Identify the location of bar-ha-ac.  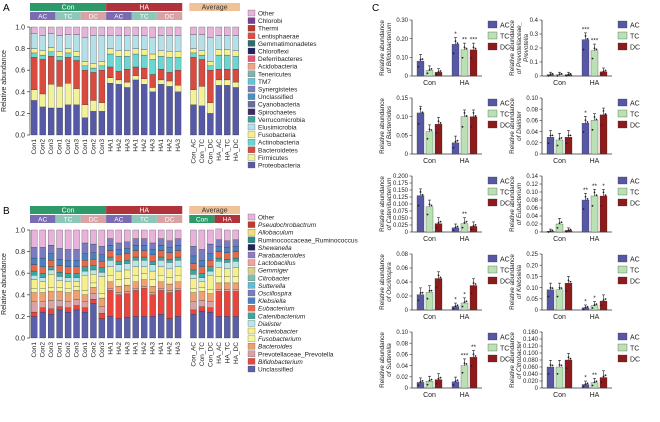
(455, 60).